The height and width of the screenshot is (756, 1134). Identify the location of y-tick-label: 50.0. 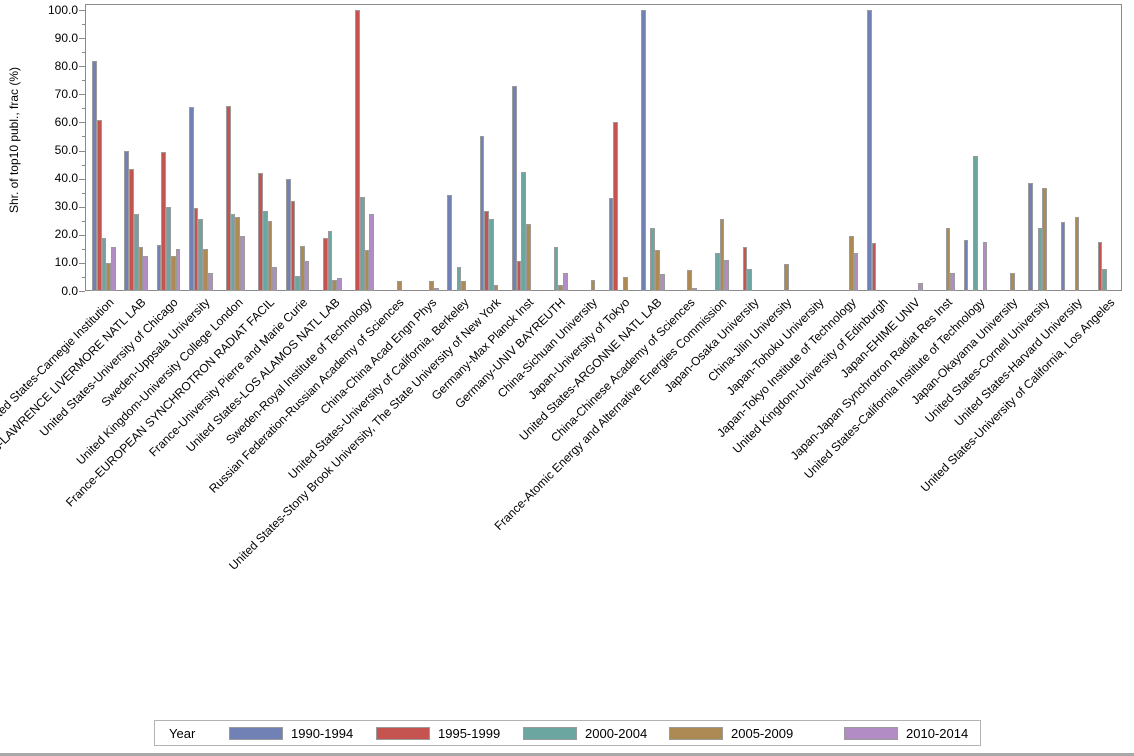
(66, 150).